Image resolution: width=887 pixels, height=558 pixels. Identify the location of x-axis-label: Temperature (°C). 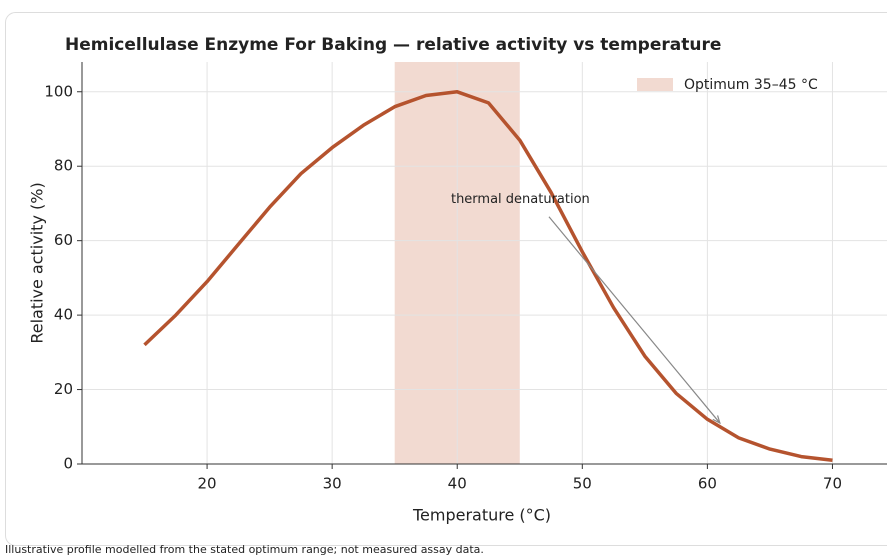
(481, 515).